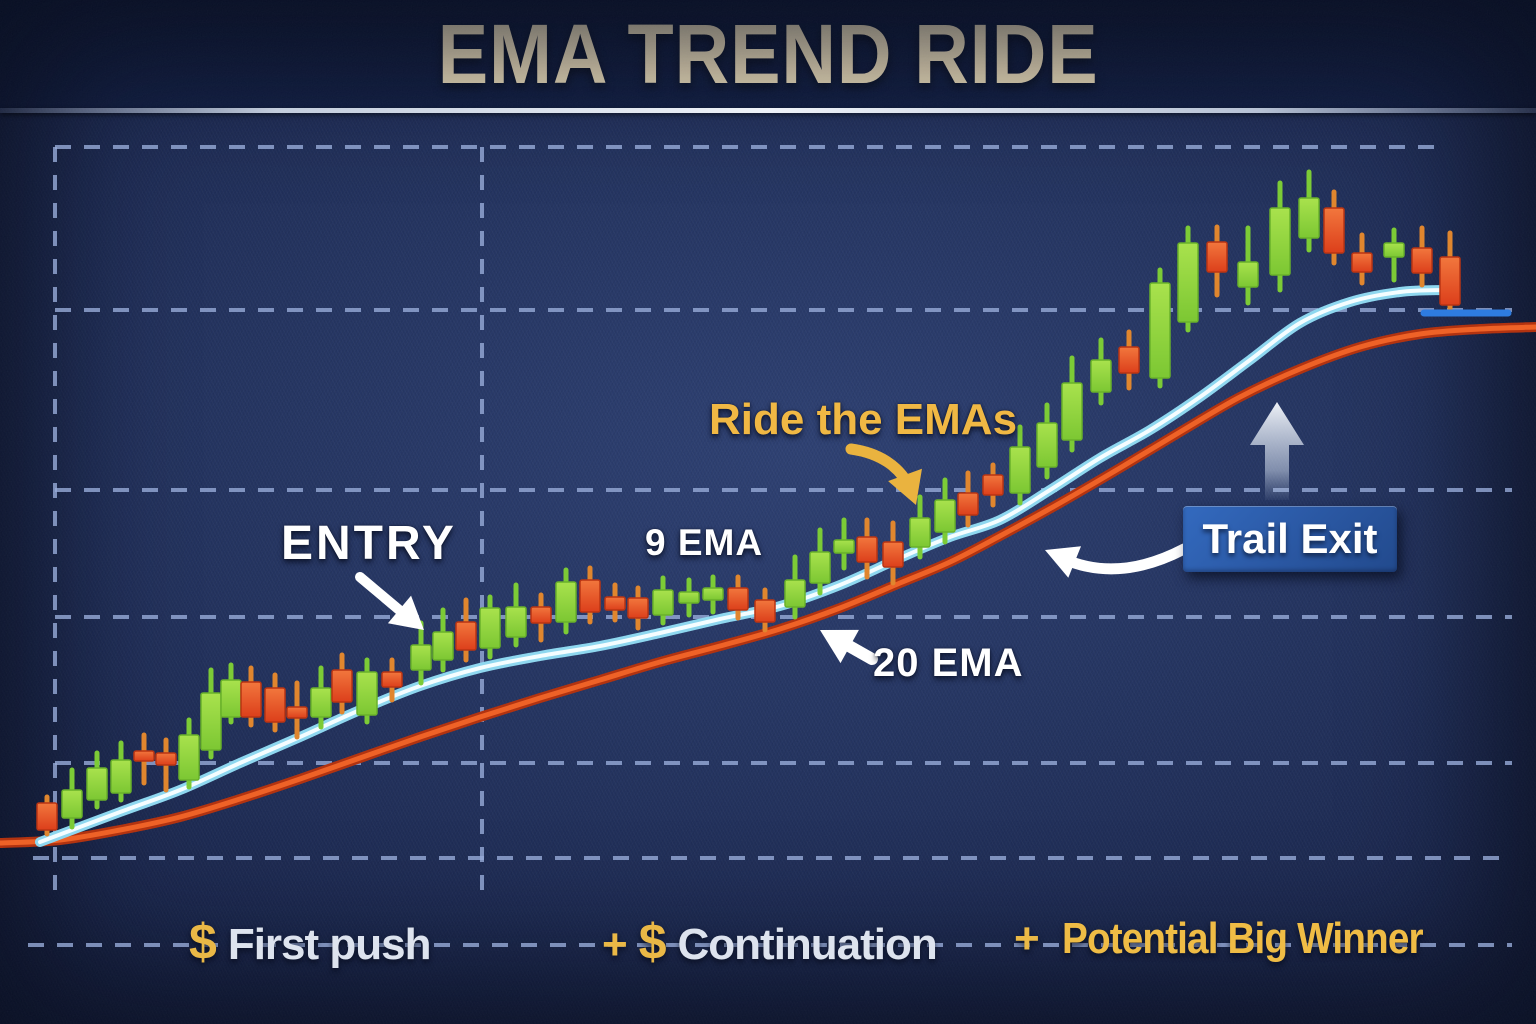 This screenshot has height=1024, width=1536. I want to click on phase-potential-big-winner: + Potential Big Winner, so click(1243, 939).